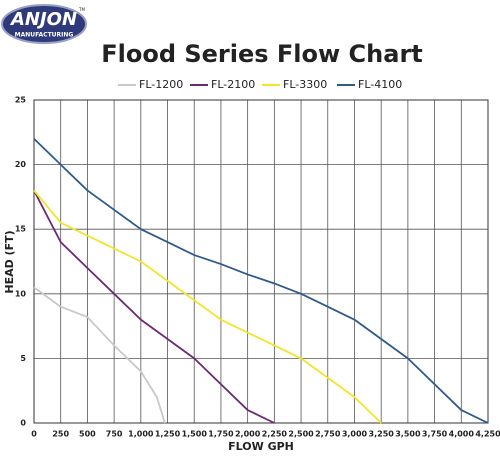 This screenshot has width=500, height=461. I want to click on x-tick-label: 0, so click(34, 434).